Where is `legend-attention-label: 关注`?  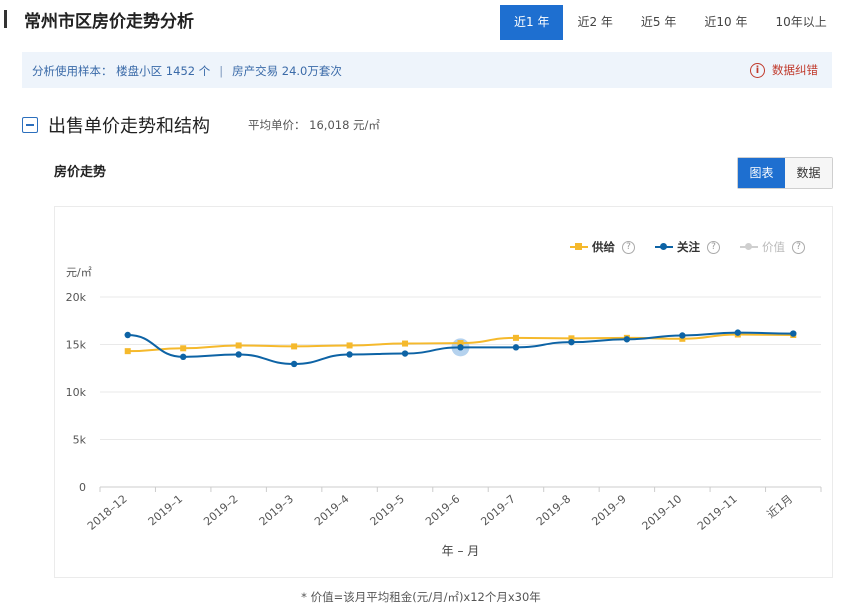 legend-attention-label: 关注 is located at coordinates (688, 247).